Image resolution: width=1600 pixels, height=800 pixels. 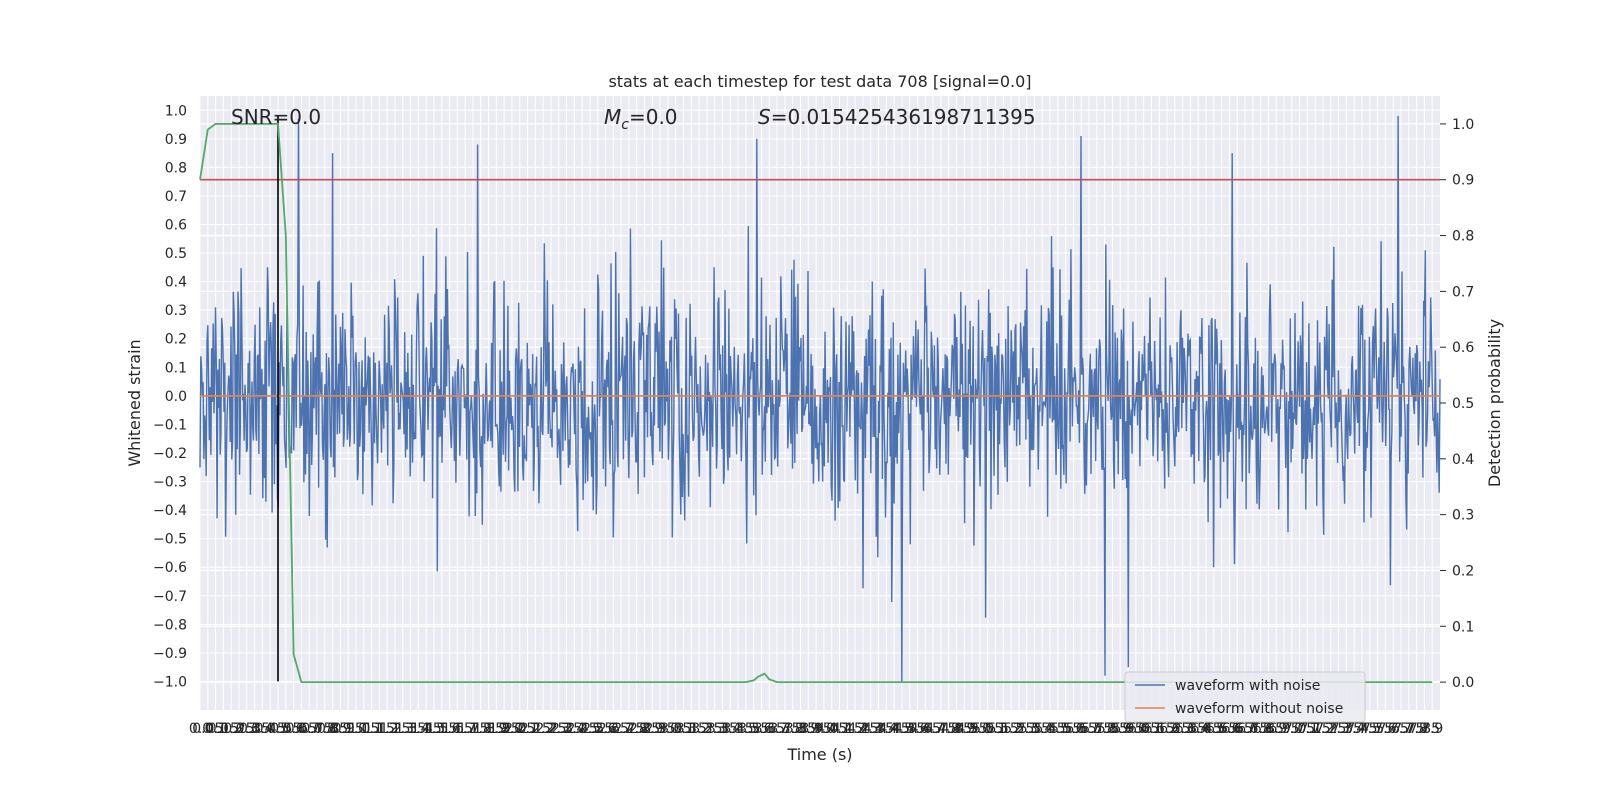 I want to click on x-tick-label: 2.2, so click(x=543, y=729).